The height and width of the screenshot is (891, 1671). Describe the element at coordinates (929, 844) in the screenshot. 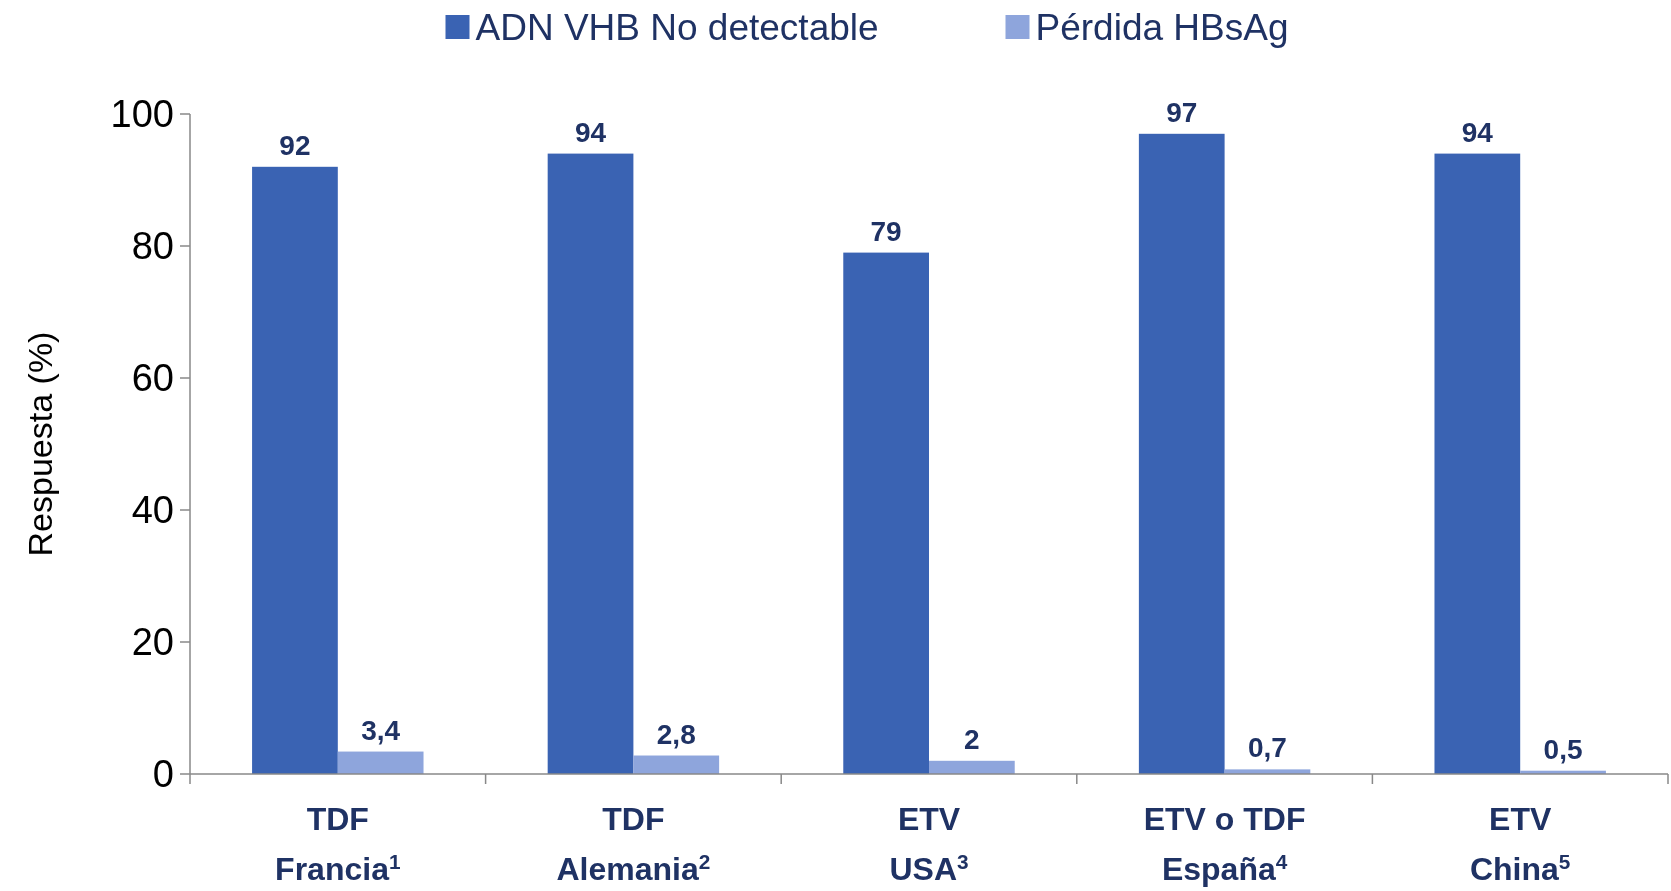

I see `x-tick-label: ETV USA$^{3}$` at that location.